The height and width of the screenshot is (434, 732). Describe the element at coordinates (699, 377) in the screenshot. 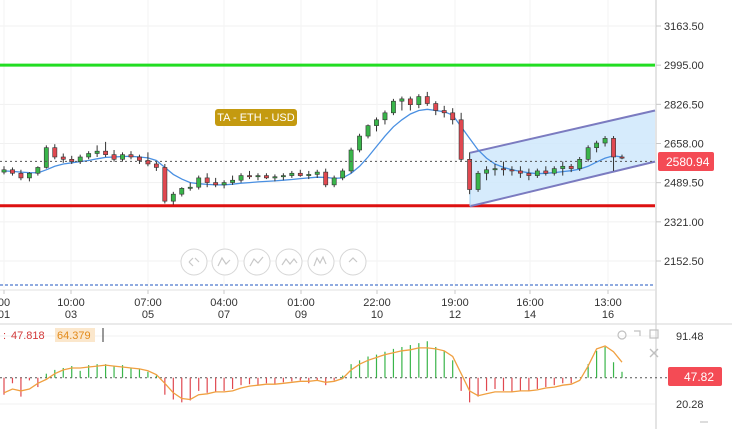

I see `indicator-current-value: 47.82` at that location.